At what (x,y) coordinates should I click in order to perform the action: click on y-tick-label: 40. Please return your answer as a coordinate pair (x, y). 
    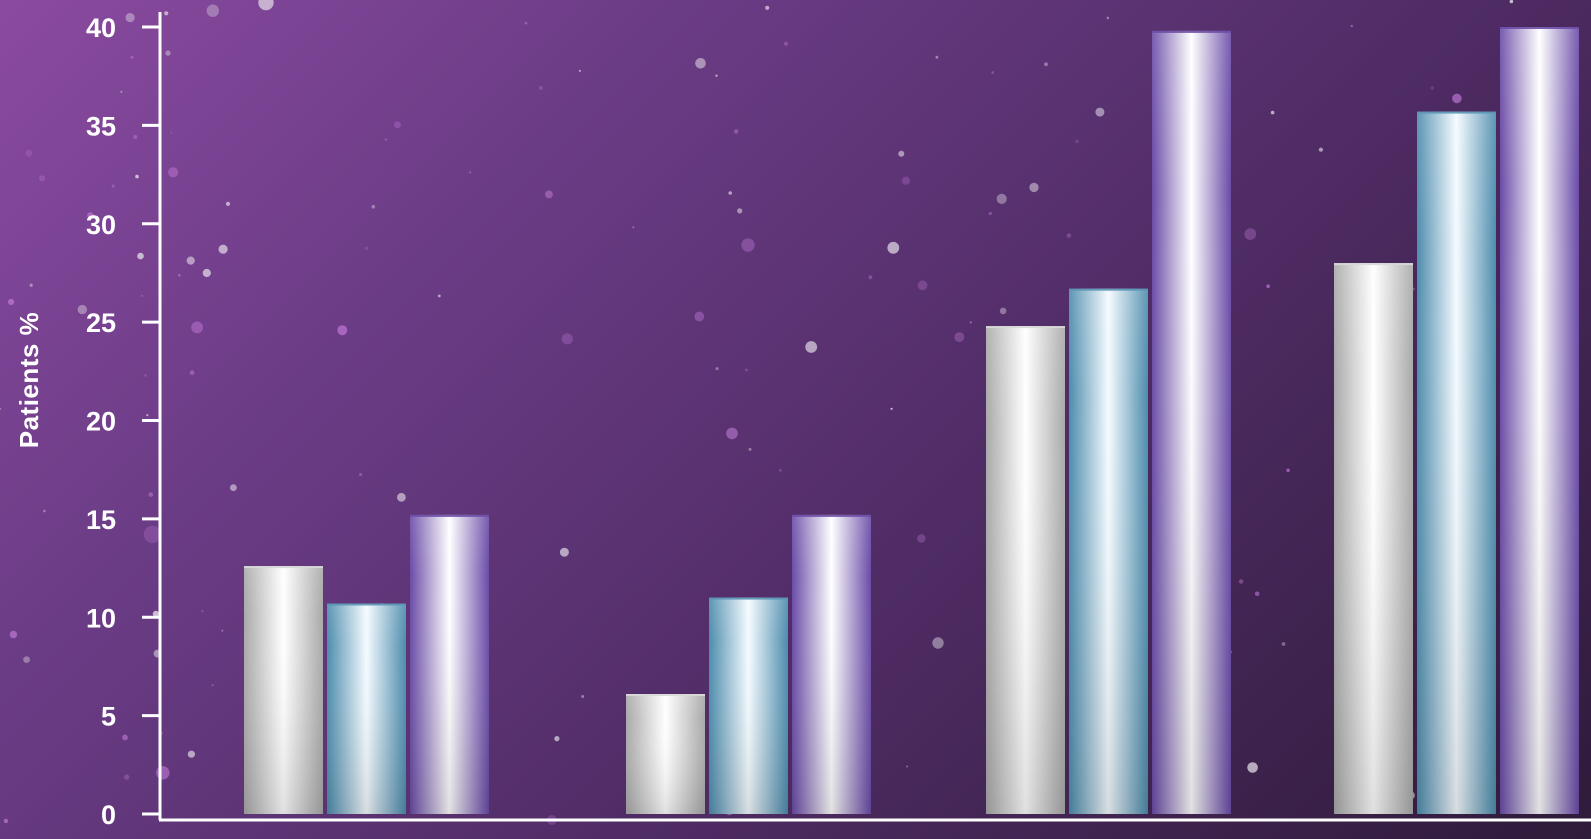
    Looking at the image, I should click on (101, 28).